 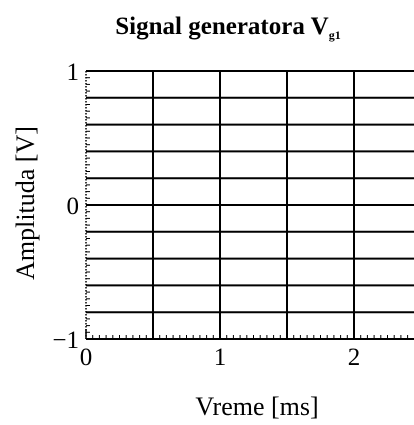 I want to click on y-tick-label: −1, so click(x=65, y=340).